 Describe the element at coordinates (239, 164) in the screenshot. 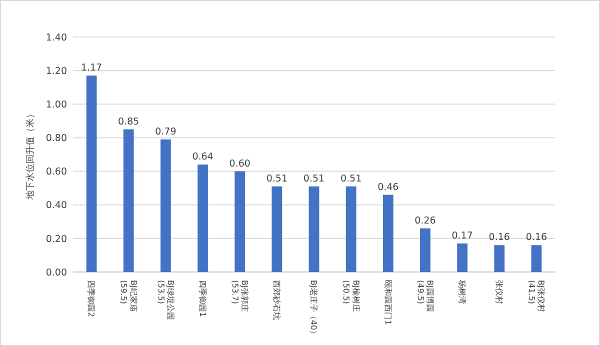

I see `data-label: 0.60` at that location.